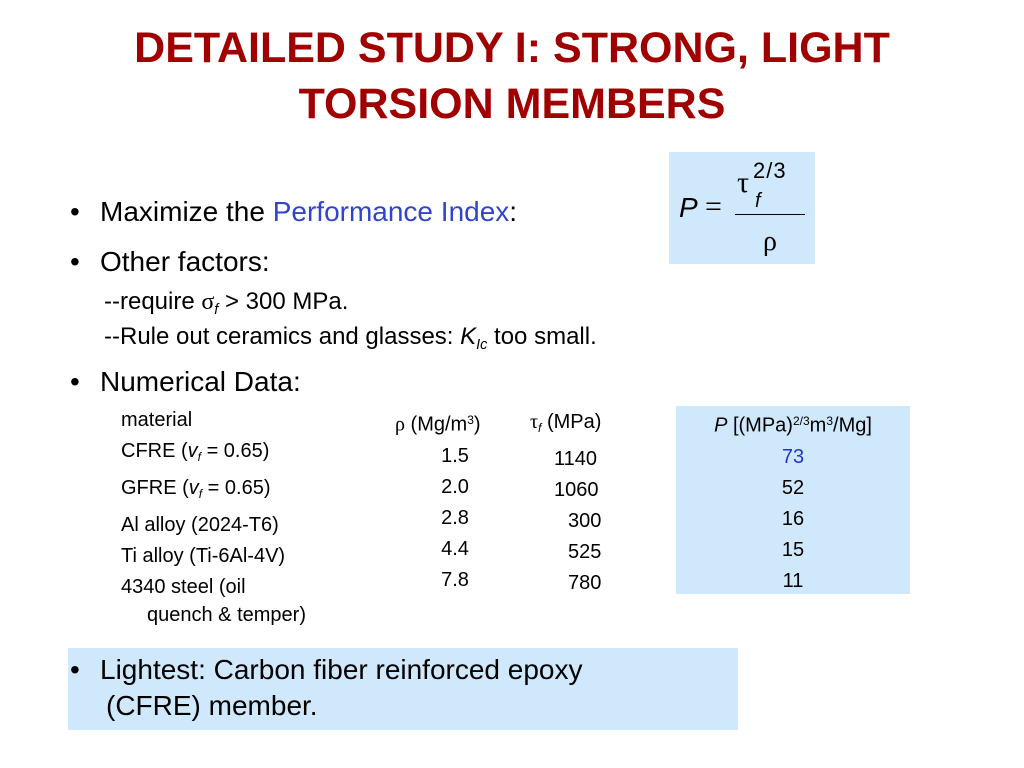 This screenshot has width=1024, height=768. What do you see at coordinates (455, 579) in the screenshot?
I see `density-value: 7.8` at bounding box center [455, 579].